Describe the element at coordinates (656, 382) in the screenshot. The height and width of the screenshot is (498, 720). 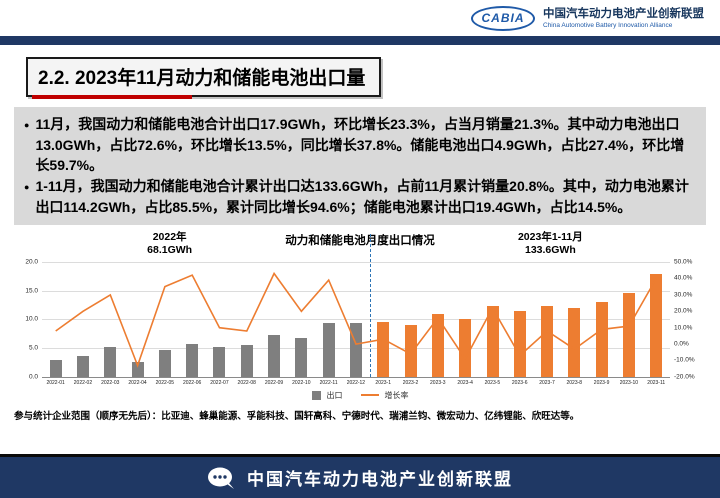
I see `x-tick-label: 2023-11` at that location.